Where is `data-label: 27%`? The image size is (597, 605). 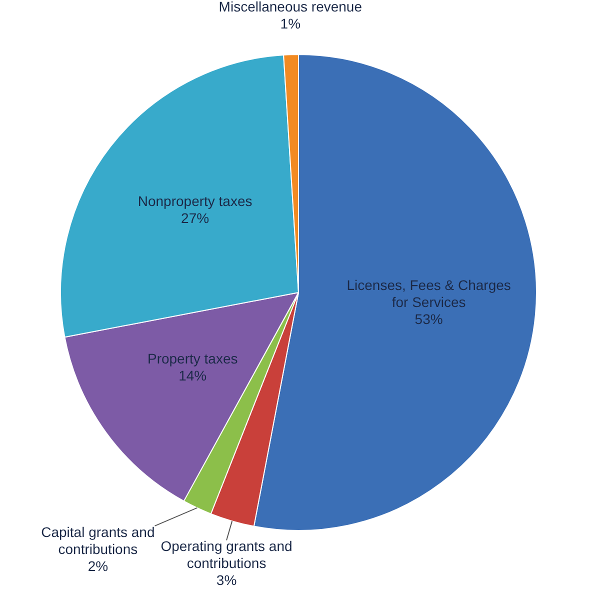 data-label: 27% is located at coordinates (195, 218).